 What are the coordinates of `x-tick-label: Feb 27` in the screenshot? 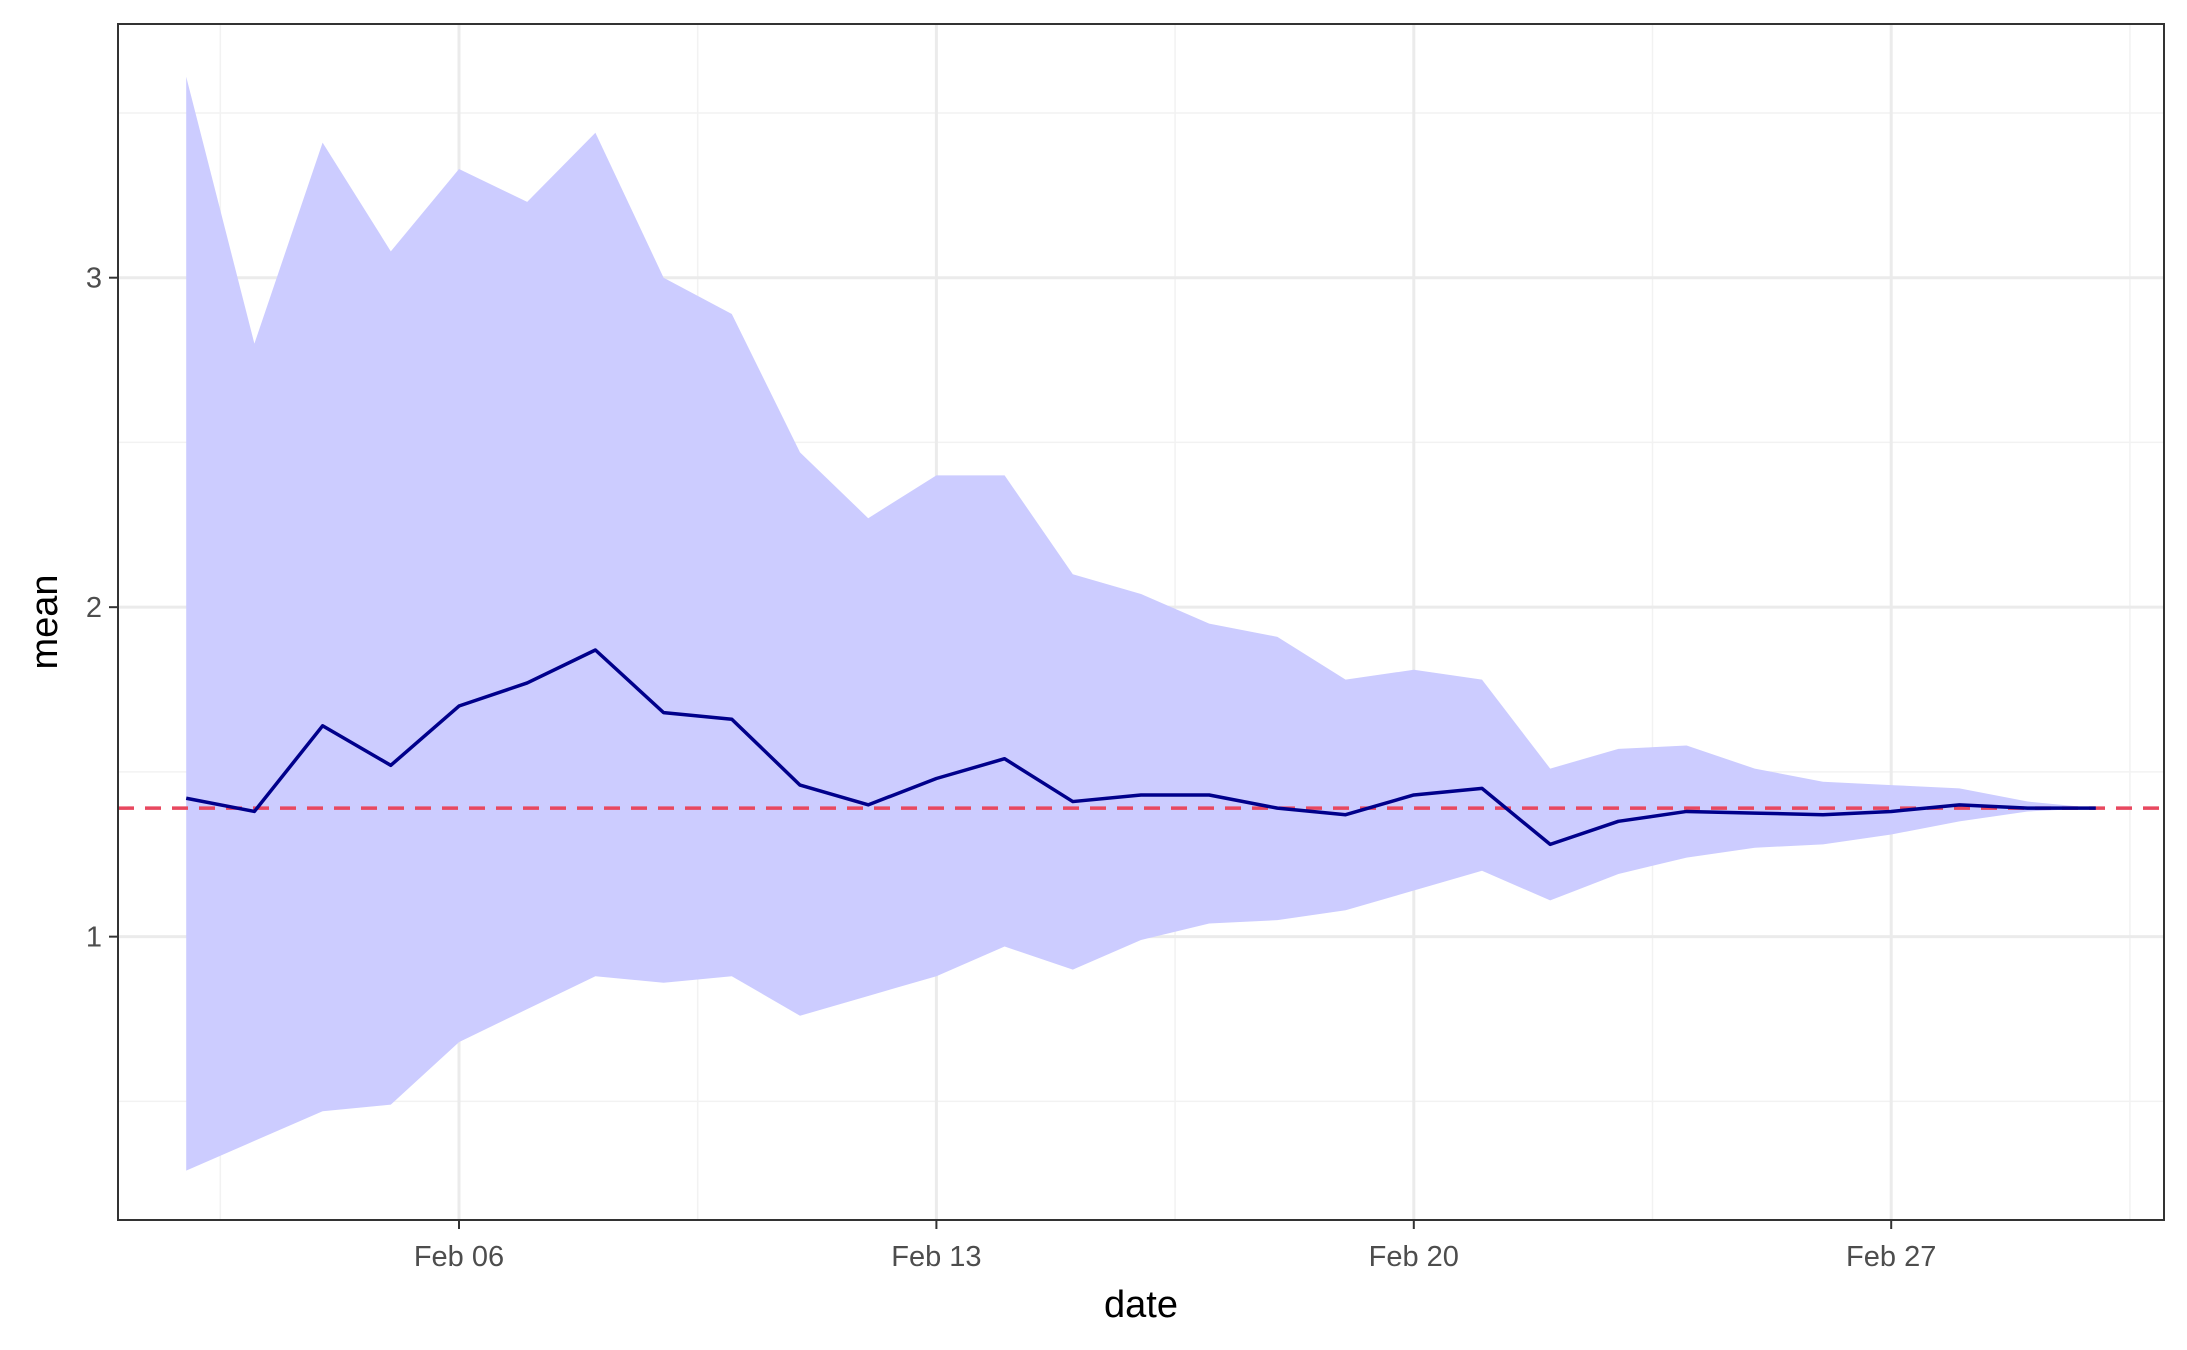 It's located at (1891, 1257).